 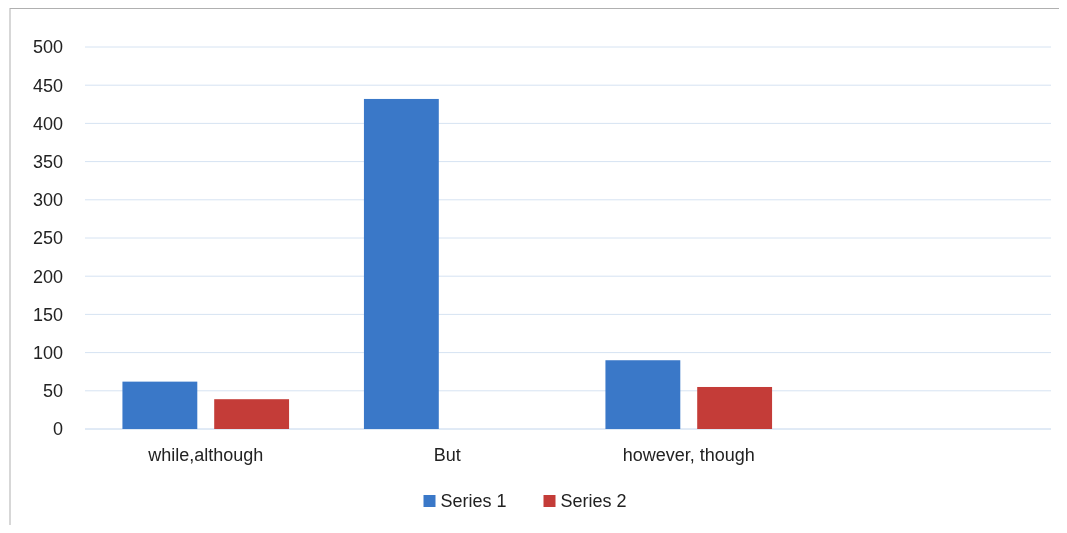 What do you see at coordinates (47, 47) in the screenshot?
I see `y-tick-label: 500` at bounding box center [47, 47].